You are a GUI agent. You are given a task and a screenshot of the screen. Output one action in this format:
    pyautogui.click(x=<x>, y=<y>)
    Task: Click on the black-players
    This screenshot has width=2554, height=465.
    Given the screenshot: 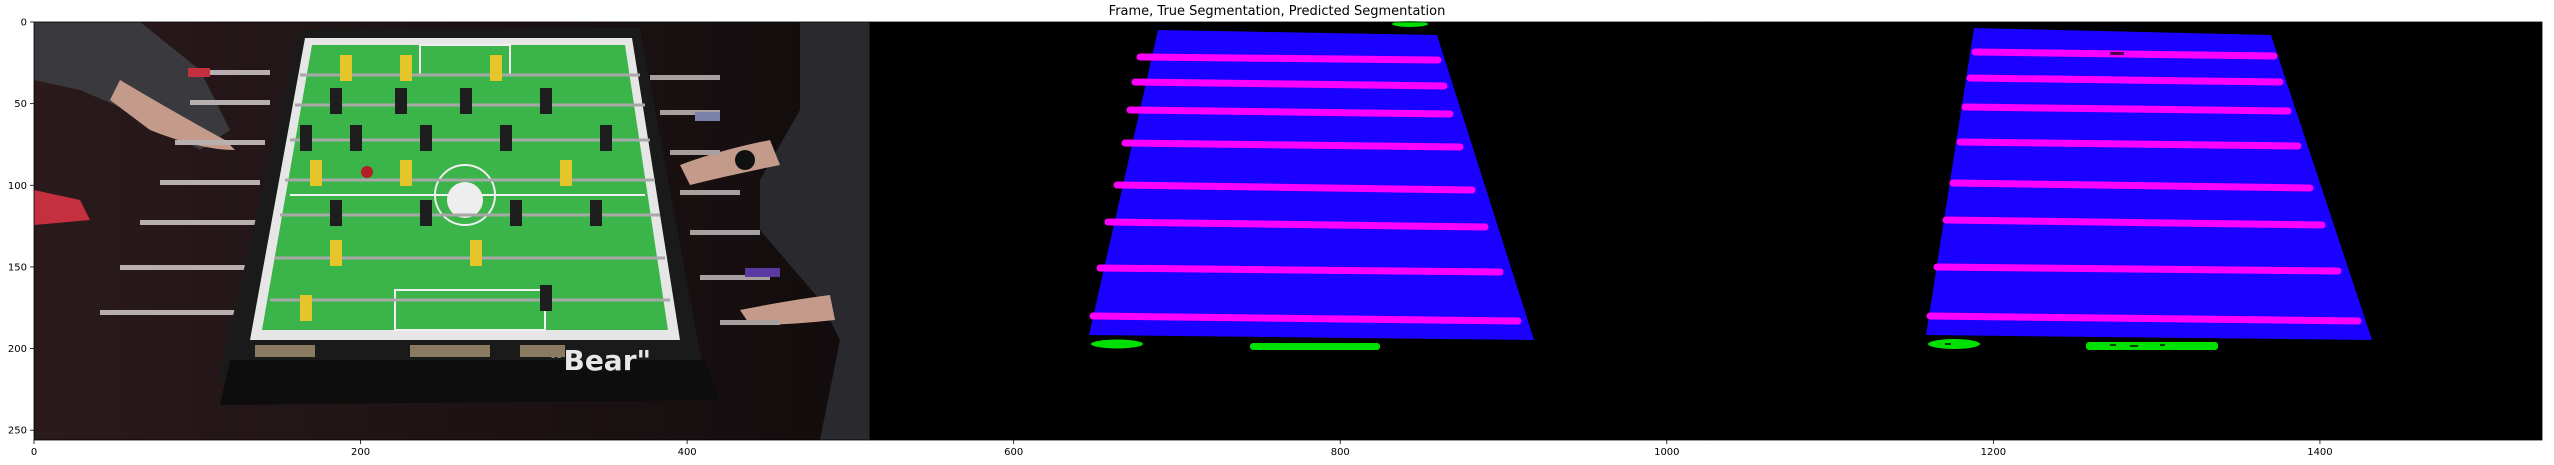 What is the action you would take?
    pyautogui.click(x=456, y=199)
    